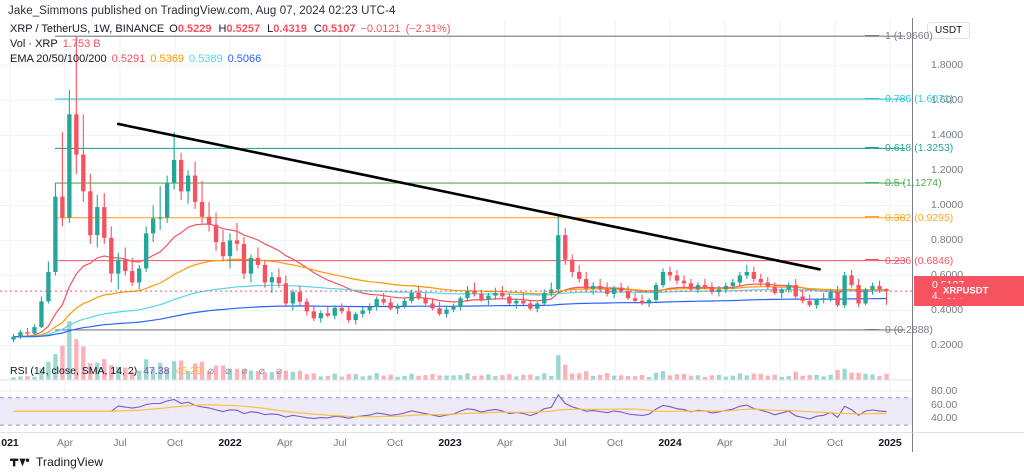  Describe the element at coordinates (968, 442) in the screenshot. I see `time-axis-right-corner` at that location.